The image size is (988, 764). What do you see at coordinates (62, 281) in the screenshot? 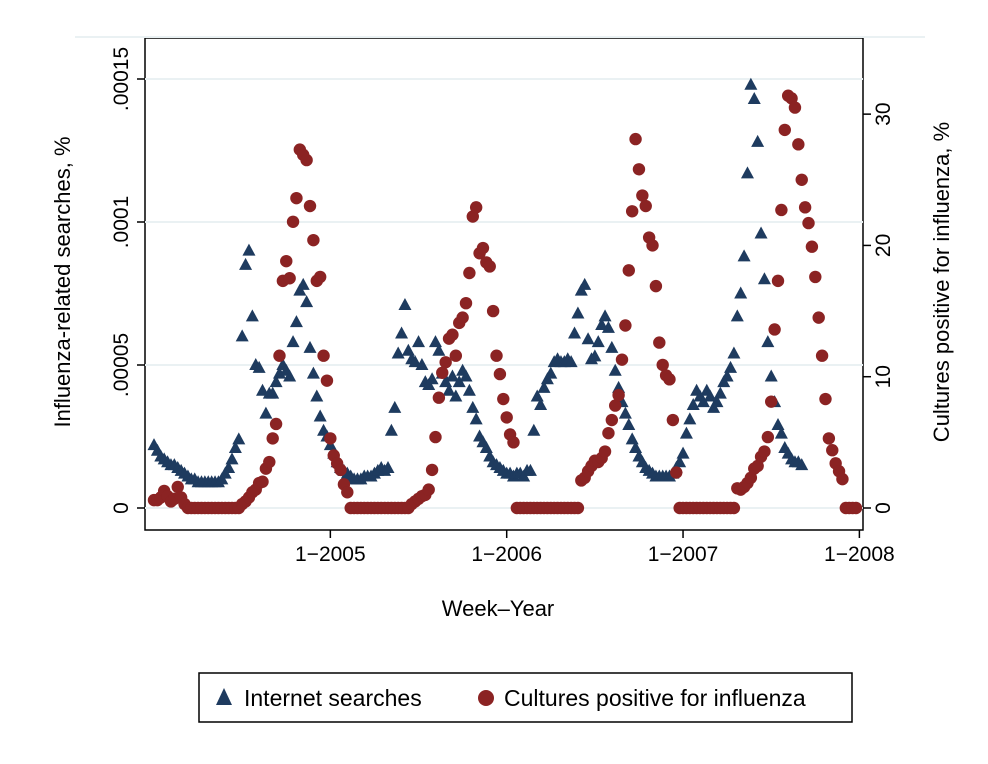
I see `y-axis-title-left: Influenza-related searches, %` at bounding box center [62, 281].